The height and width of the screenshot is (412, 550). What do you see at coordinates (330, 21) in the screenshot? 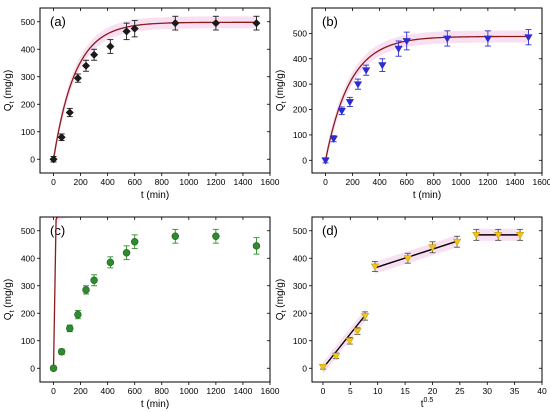
I see `panel-label: (b)` at bounding box center [330, 21].